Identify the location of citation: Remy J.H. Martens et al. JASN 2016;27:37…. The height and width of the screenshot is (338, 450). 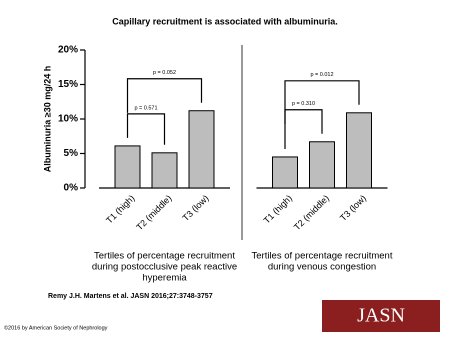
(130, 296).